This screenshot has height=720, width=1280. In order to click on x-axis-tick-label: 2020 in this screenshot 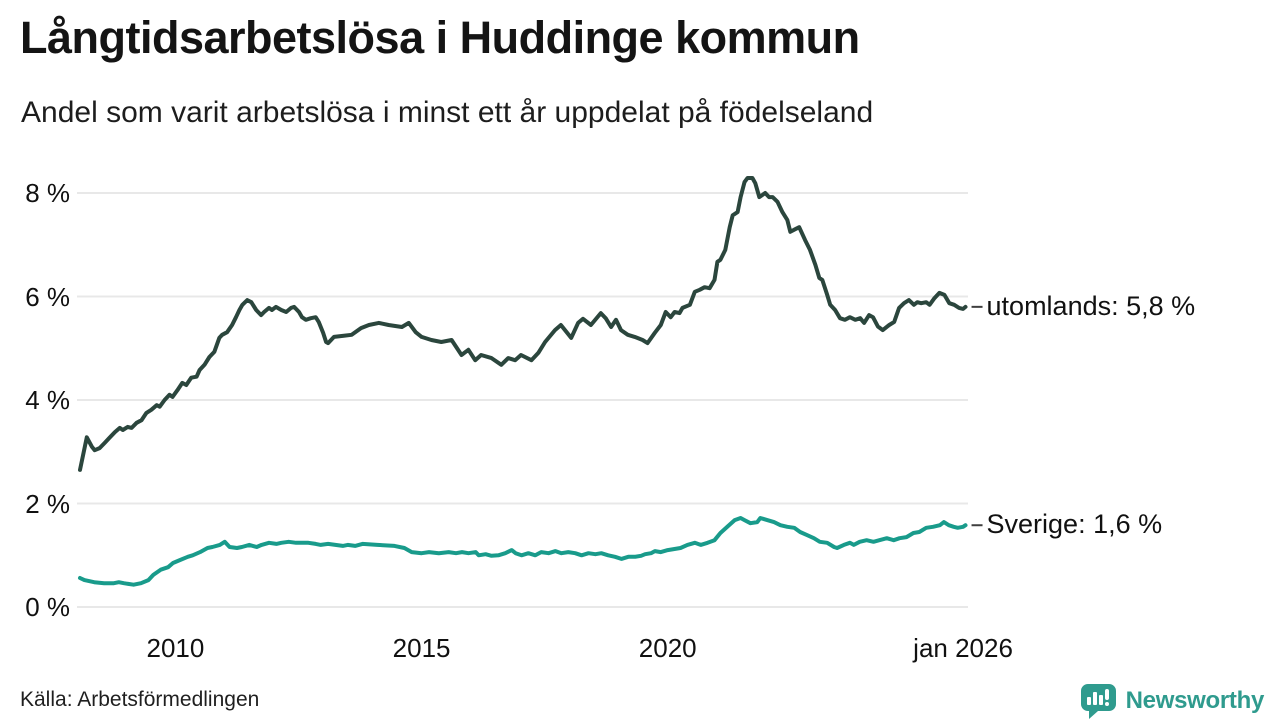, I will do `click(667, 648)`.